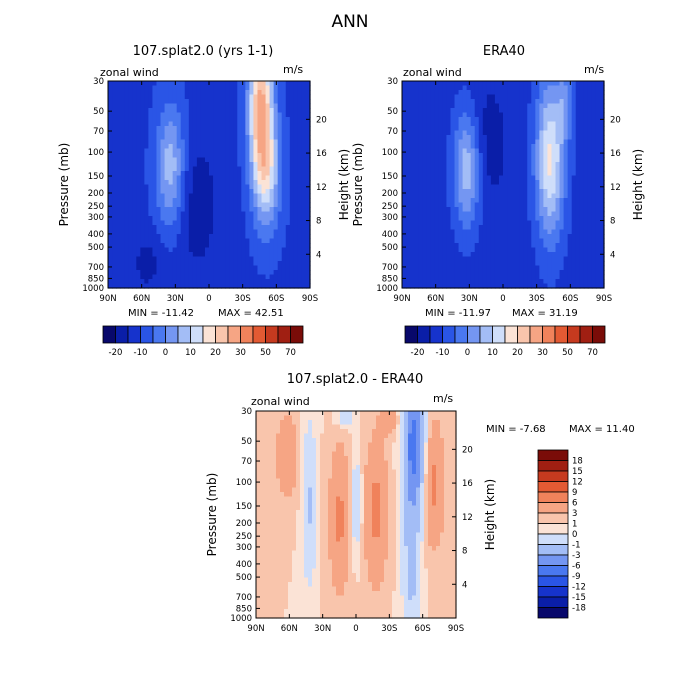 The width and height of the screenshot is (700, 700). What do you see at coordinates (96, 194) in the screenshot?
I see `y-tick-label: 200` at bounding box center [96, 194].